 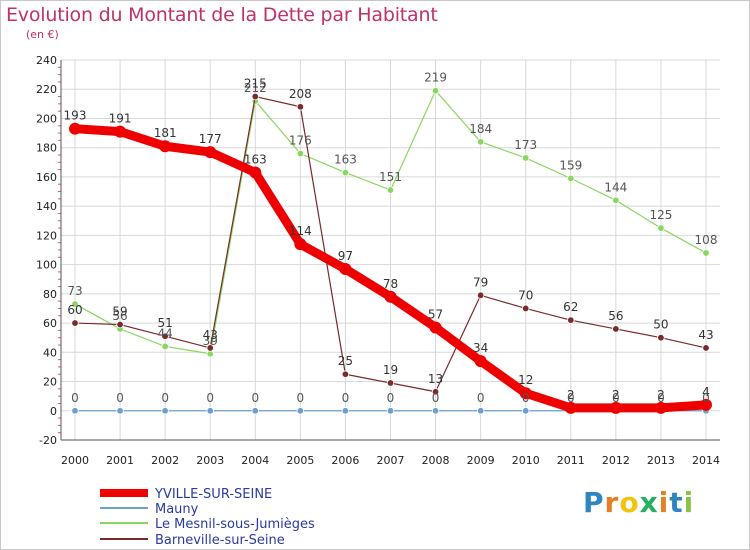 What do you see at coordinates (661, 460) in the screenshot?
I see `x-tick-label: 2013` at bounding box center [661, 460].